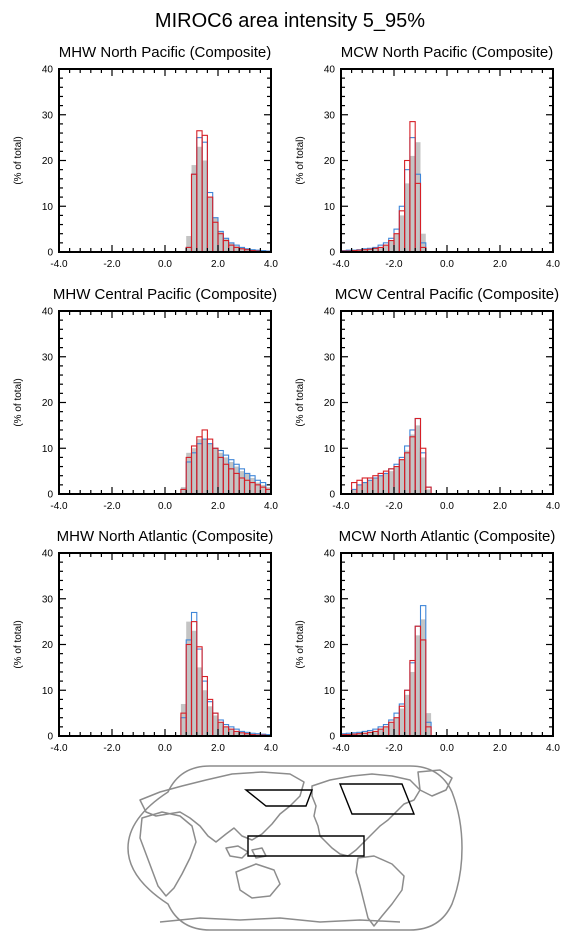  I want to click on coastline-australia, so click(258, 881).